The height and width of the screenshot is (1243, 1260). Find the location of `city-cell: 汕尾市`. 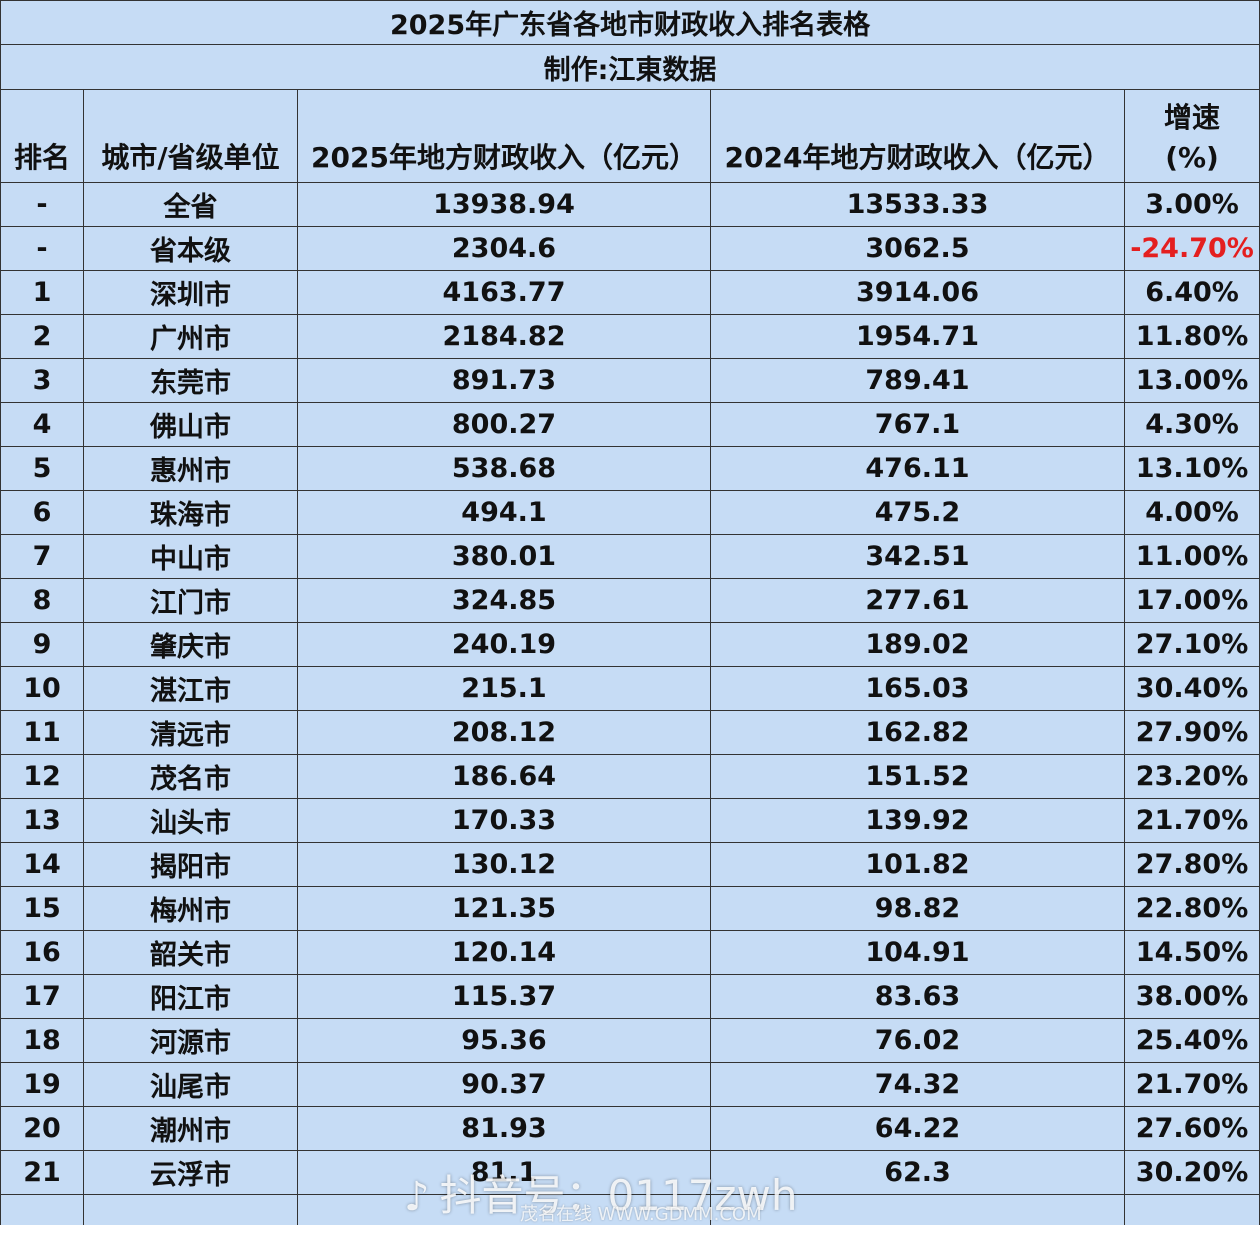

city-cell: 汕尾市 is located at coordinates (190, 1084).